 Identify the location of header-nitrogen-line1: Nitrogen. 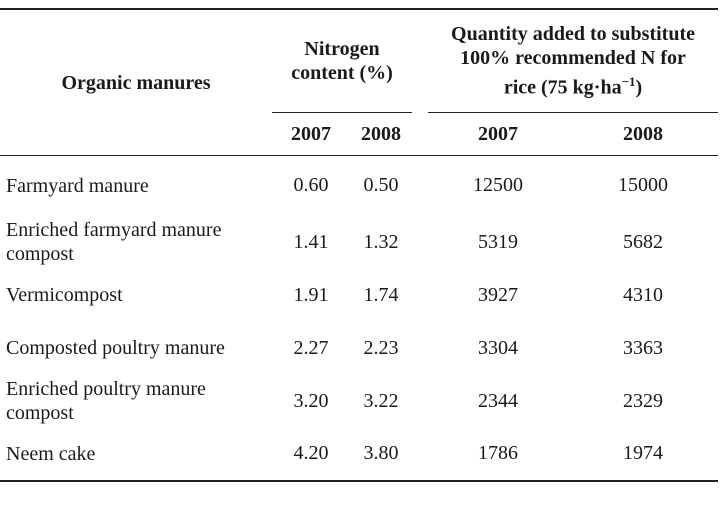
(342, 49).